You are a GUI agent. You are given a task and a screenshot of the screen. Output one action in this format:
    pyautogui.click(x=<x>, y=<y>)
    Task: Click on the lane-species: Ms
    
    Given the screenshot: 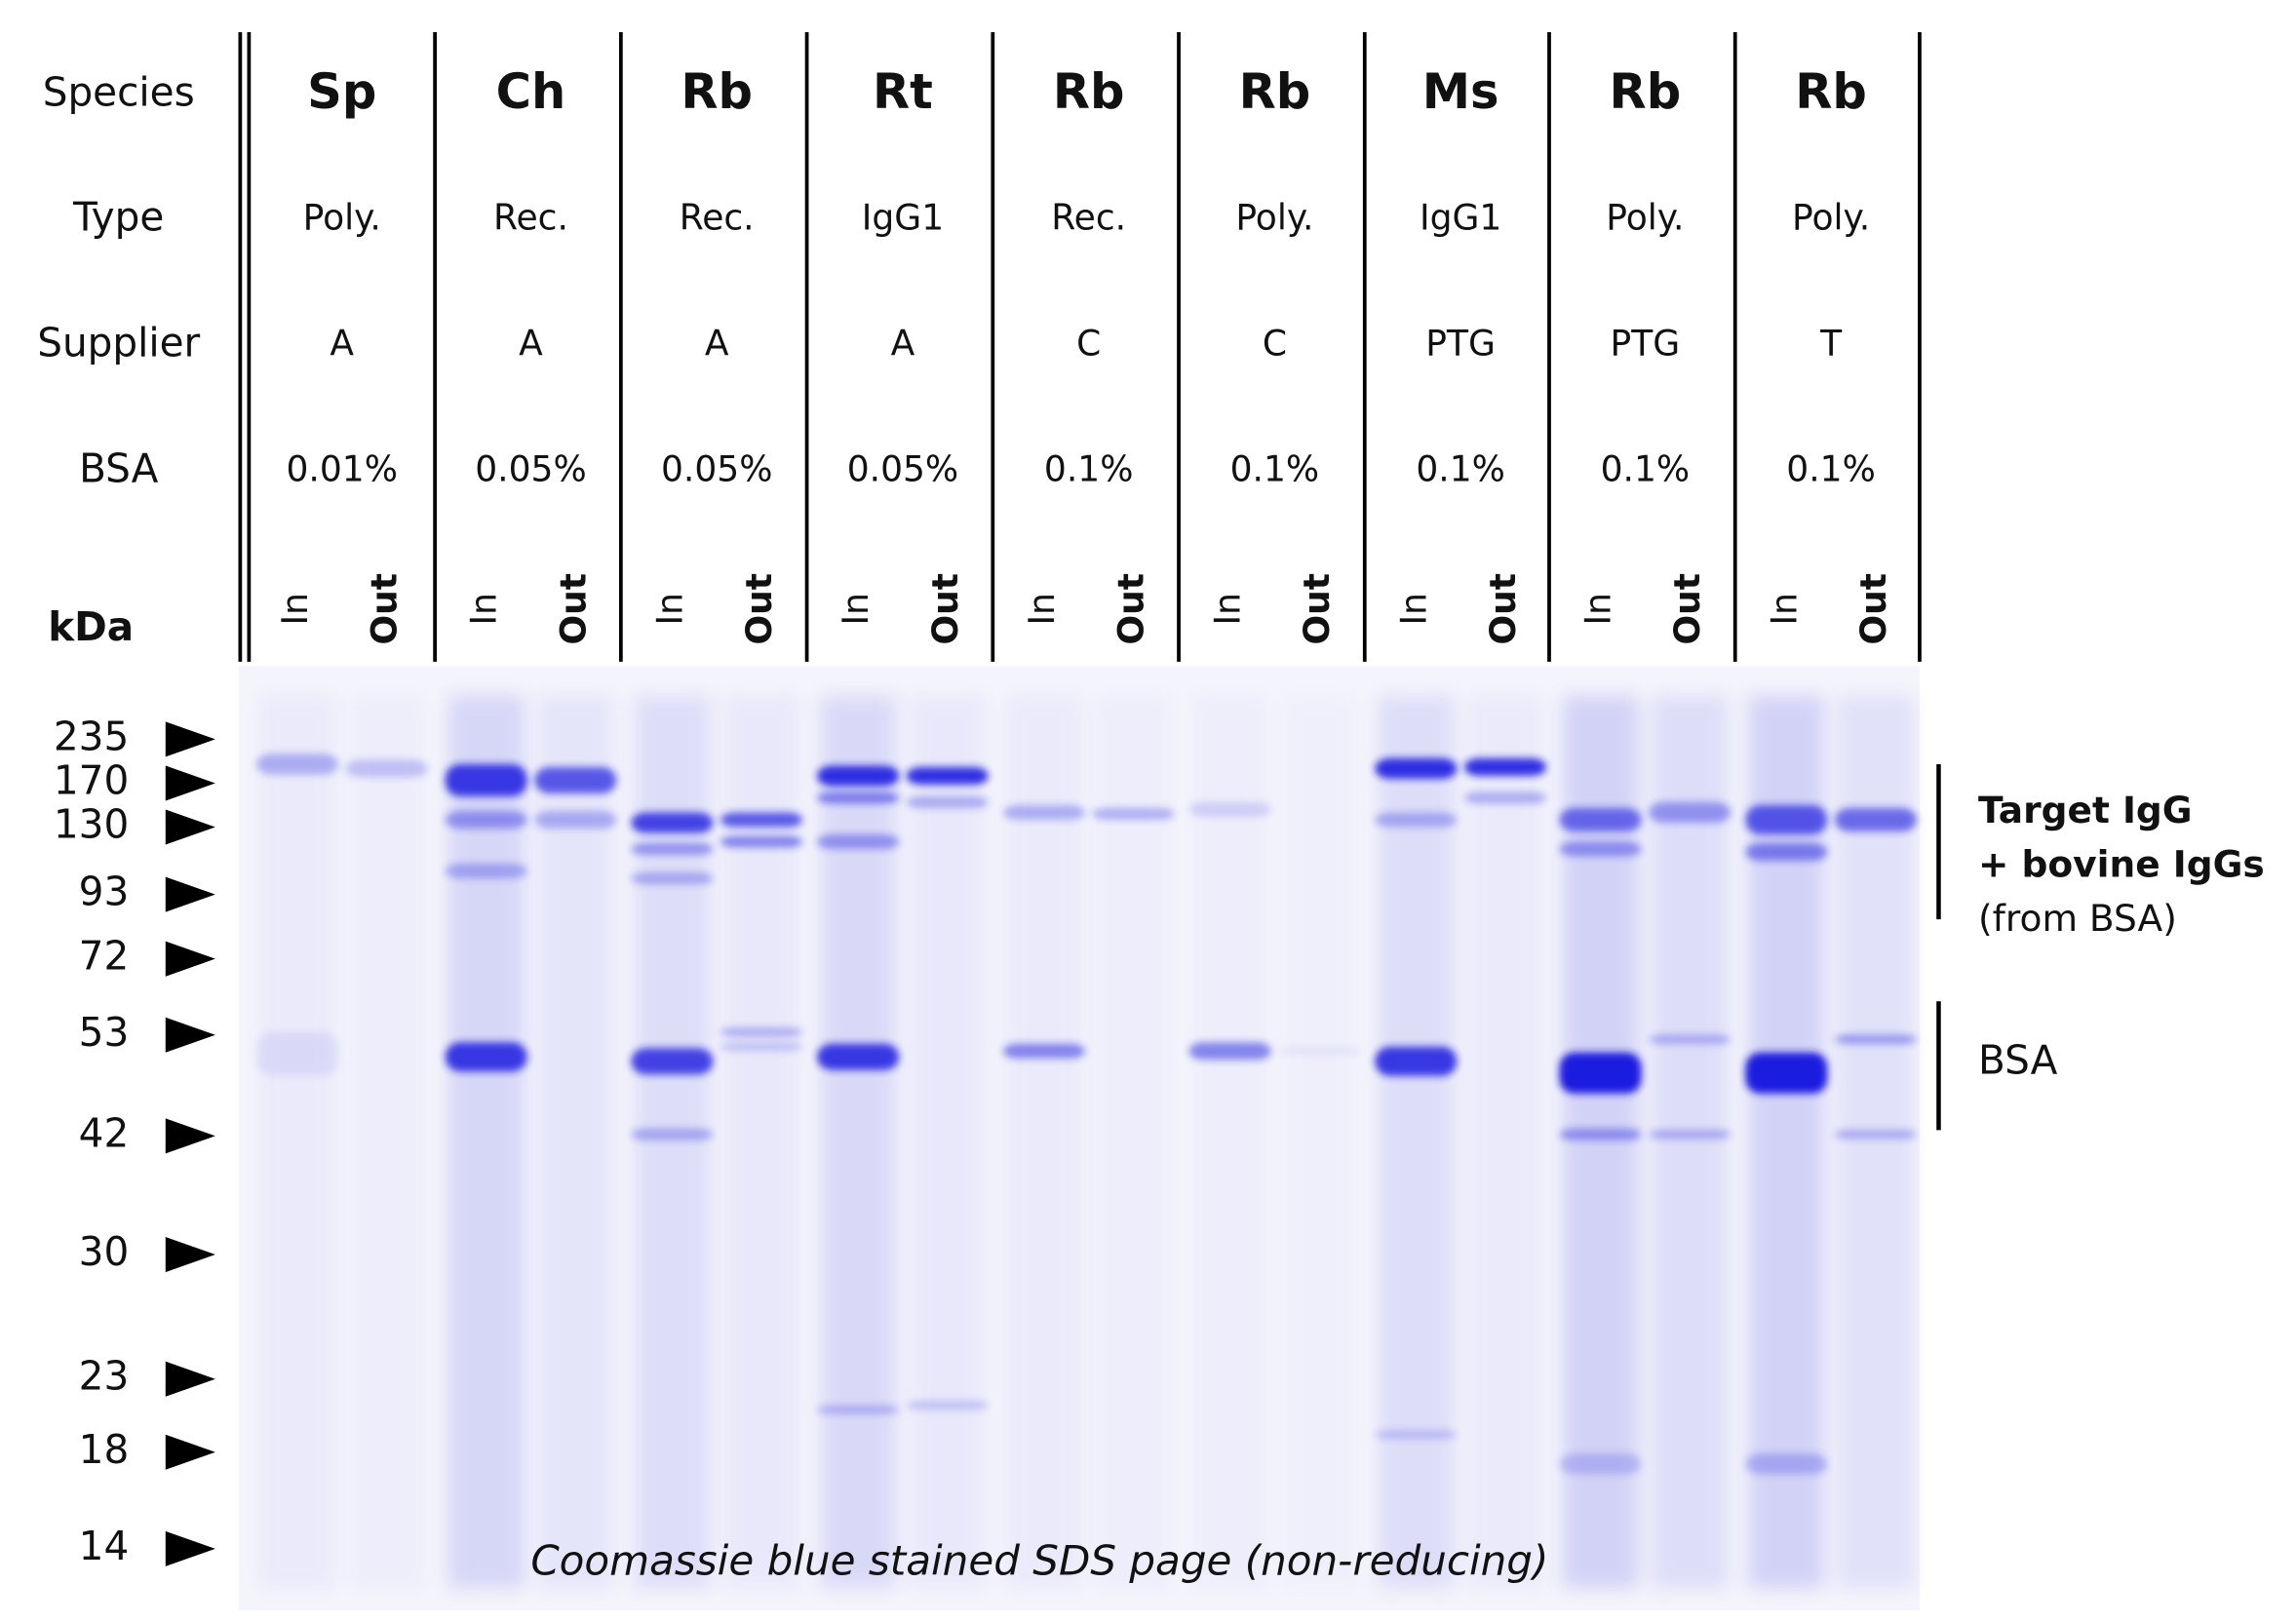 What is the action you would take?
    pyautogui.click(x=1460, y=91)
    